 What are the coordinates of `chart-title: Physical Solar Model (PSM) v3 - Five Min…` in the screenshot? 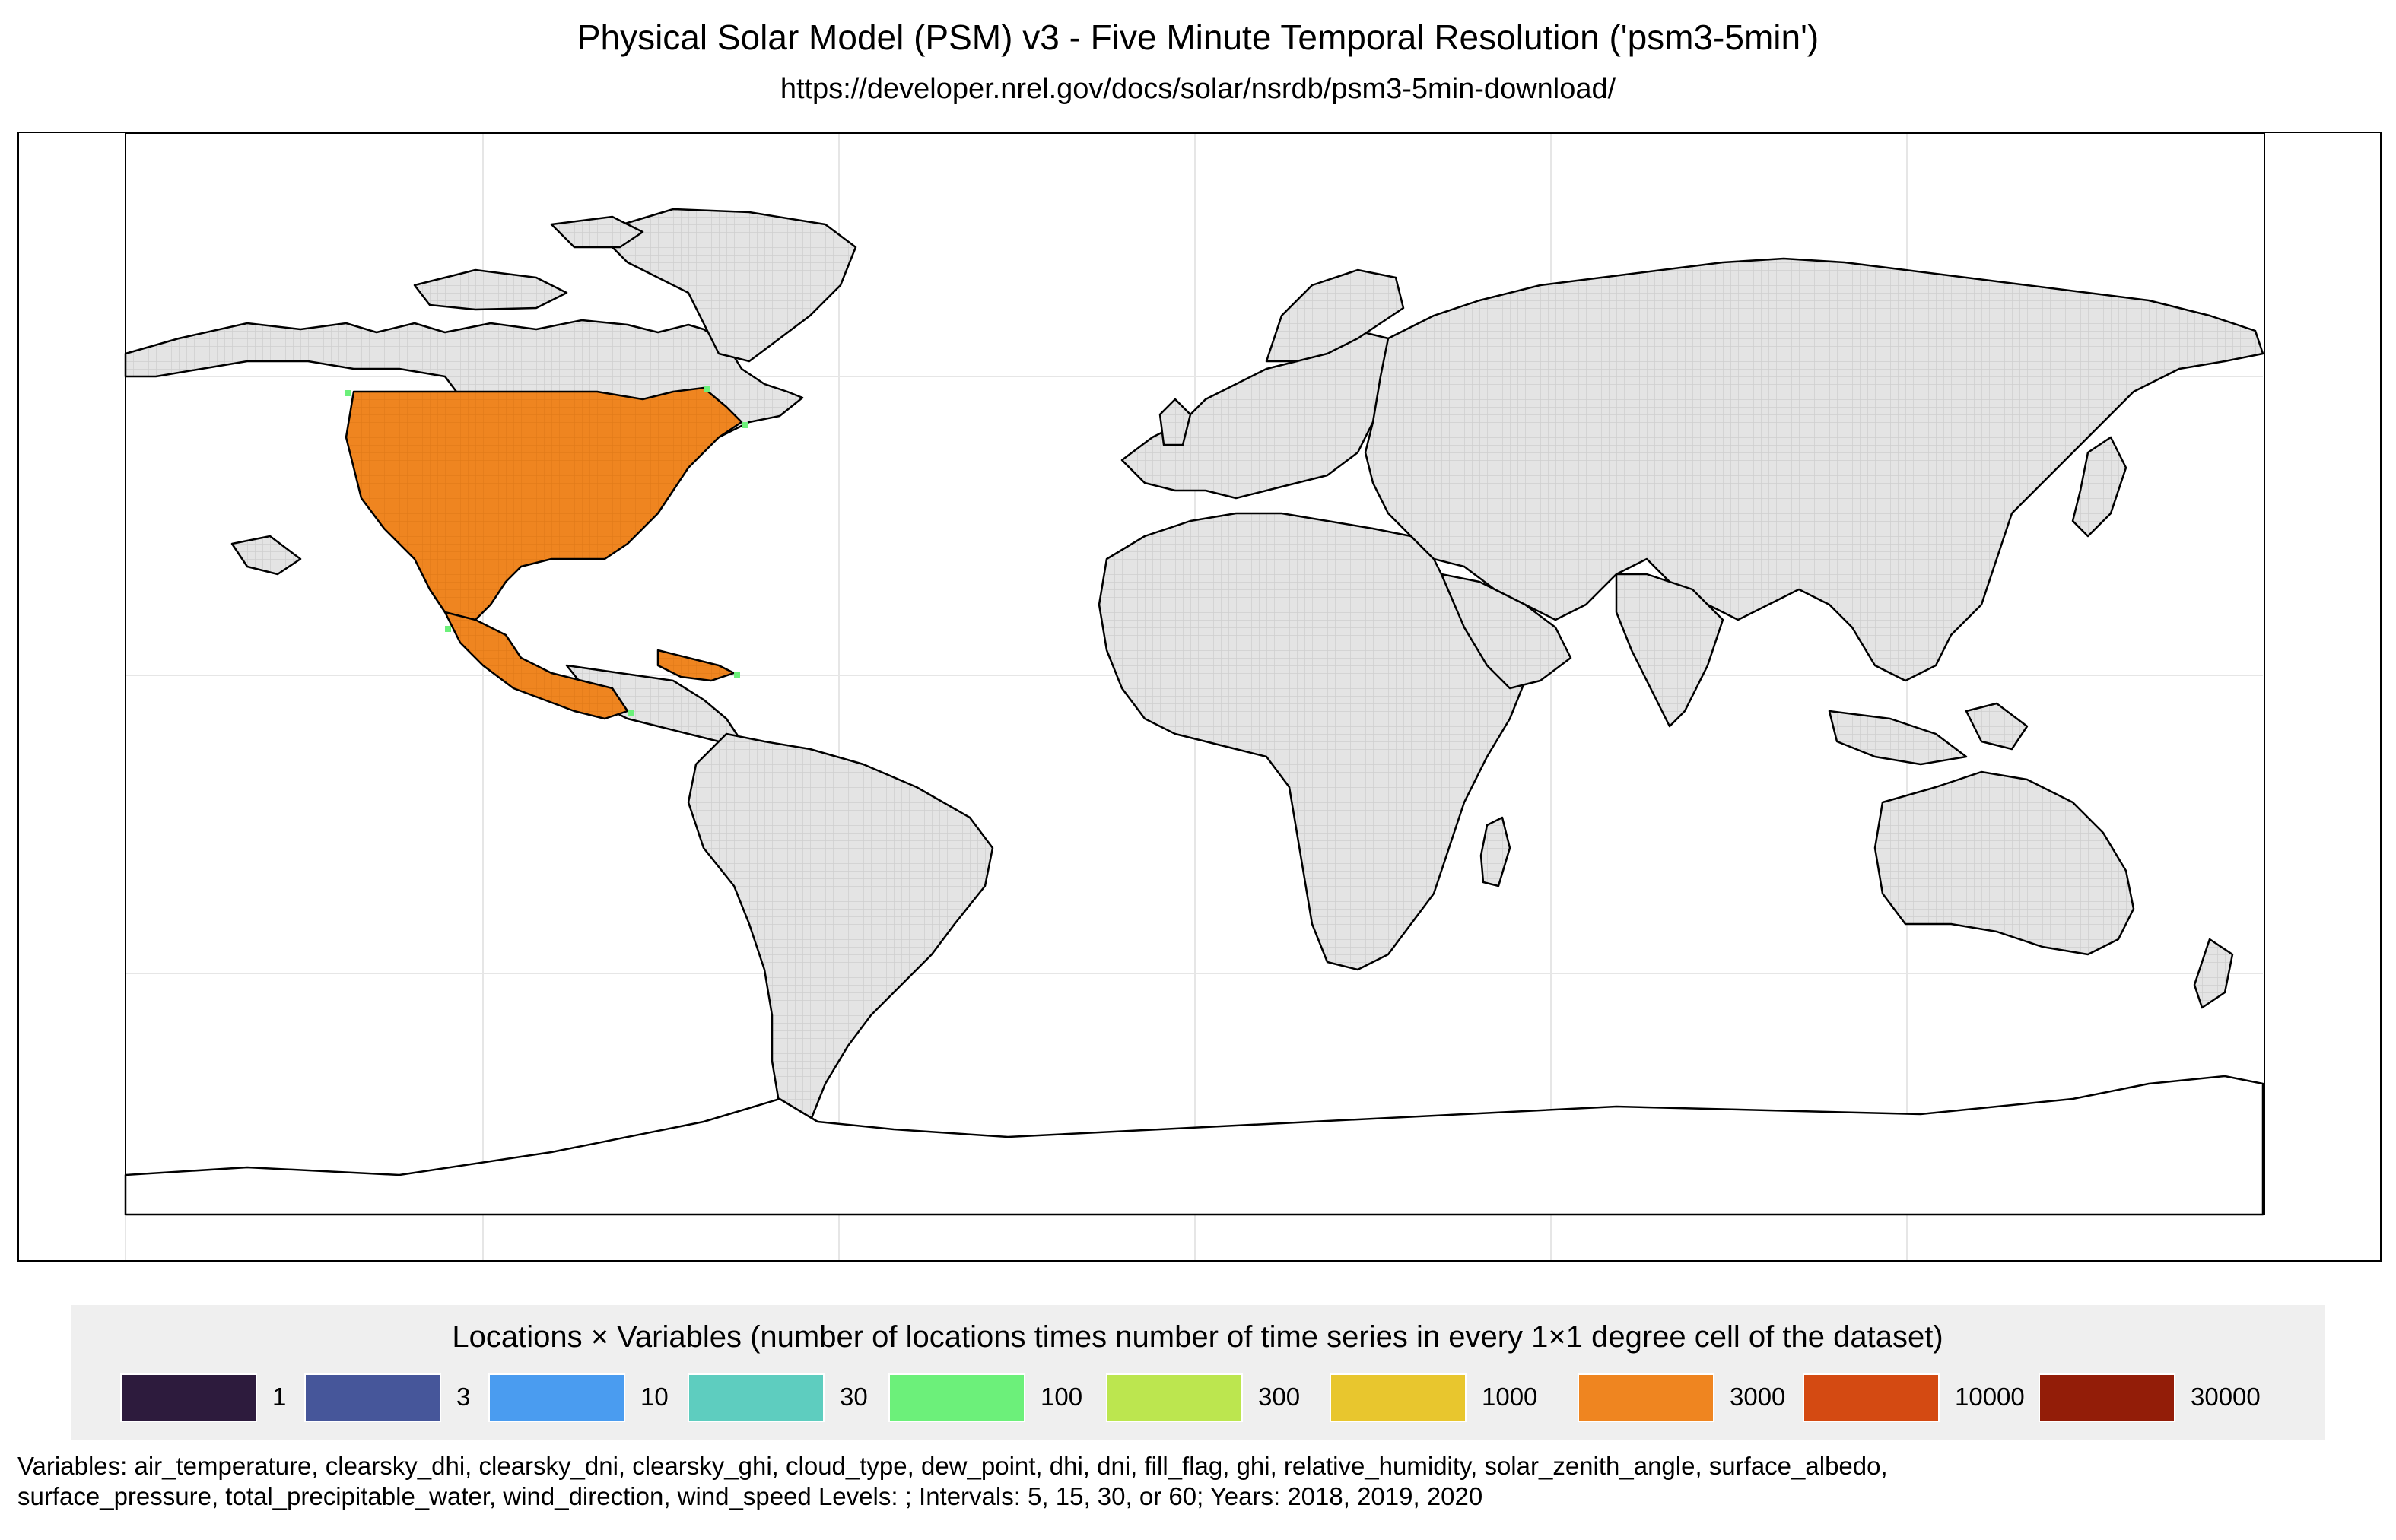 It's located at (1198, 37).